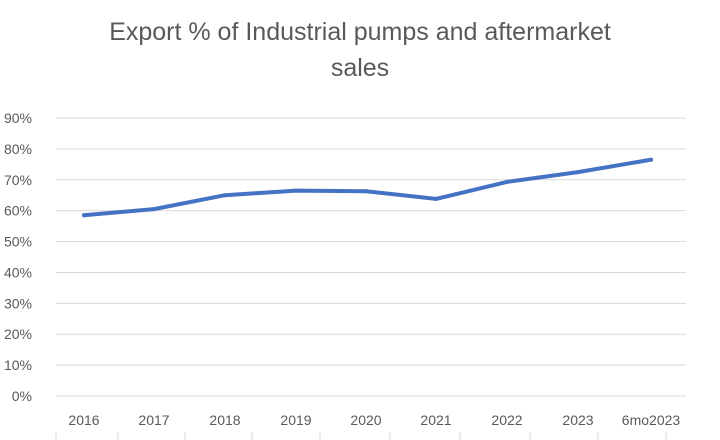 This screenshot has width=720, height=440. I want to click on chart-title-line-2: sales, so click(360, 68).